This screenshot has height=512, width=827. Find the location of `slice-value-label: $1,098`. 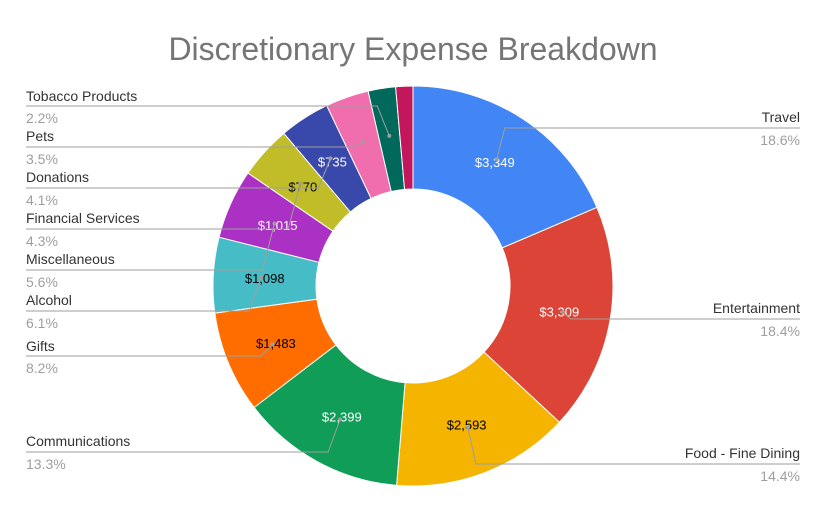

slice-value-label: $1,098 is located at coordinates (265, 278).